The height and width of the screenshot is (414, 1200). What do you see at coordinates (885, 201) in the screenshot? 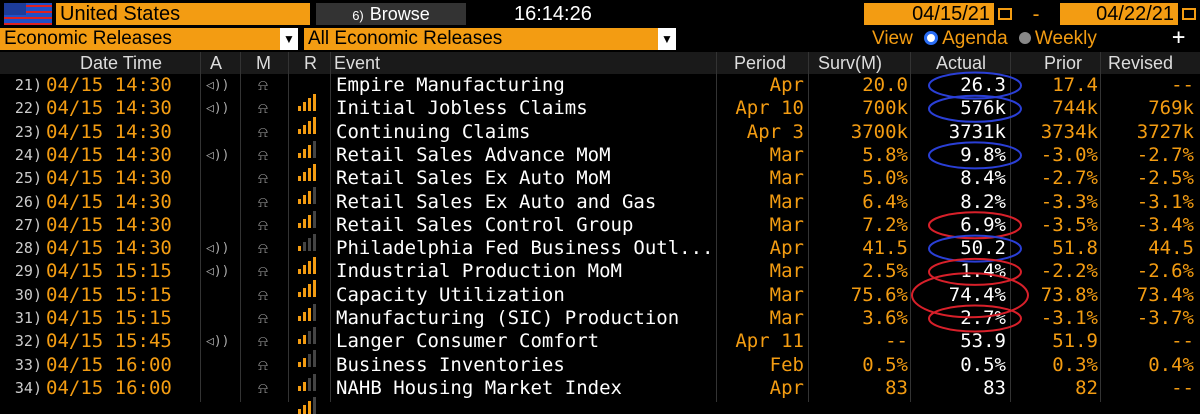
I see `row-survey: 6.4%` at bounding box center [885, 201].